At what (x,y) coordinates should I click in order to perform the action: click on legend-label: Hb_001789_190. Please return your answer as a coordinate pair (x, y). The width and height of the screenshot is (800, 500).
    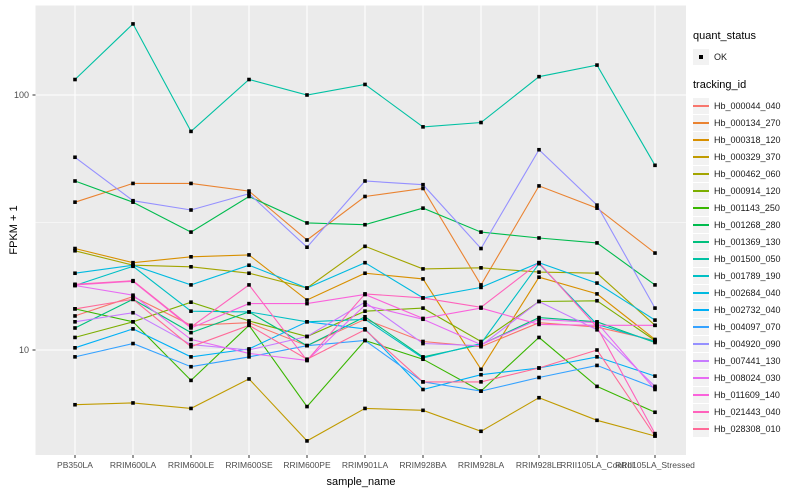
    Looking at the image, I should click on (747, 275).